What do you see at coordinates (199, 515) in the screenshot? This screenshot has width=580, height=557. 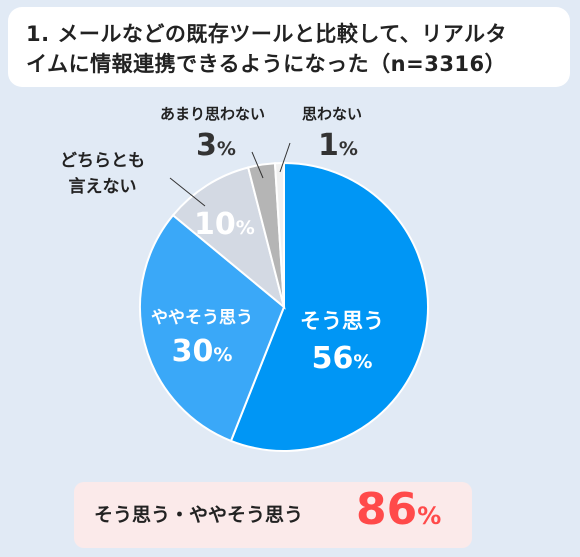 I see `summary-label: そう思う・ややそう思う` at bounding box center [199, 515].